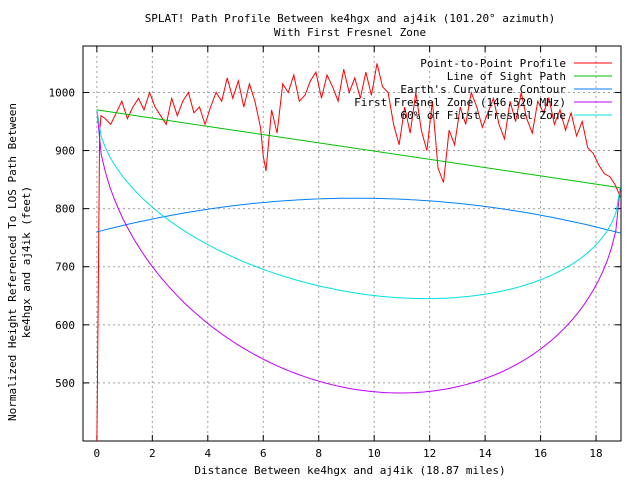 Image resolution: width=640 pixels, height=480 pixels. Describe the element at coordinates (62, 92) in the screenshot. I see `y-tick-label: 1000` at that location.